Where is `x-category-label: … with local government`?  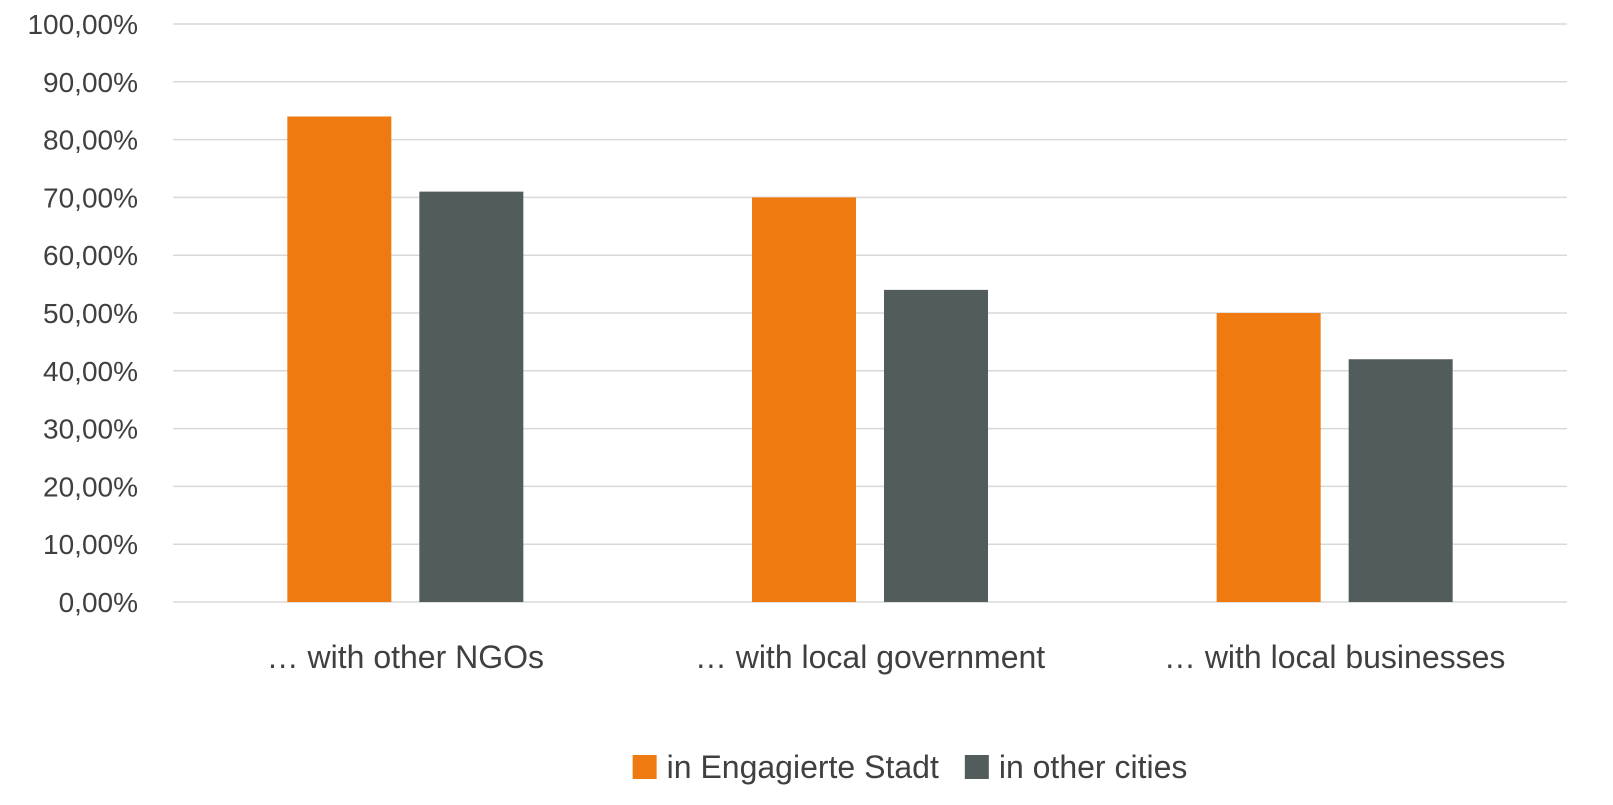 x-category-label: … with local government is located at coordinates (870, 657).